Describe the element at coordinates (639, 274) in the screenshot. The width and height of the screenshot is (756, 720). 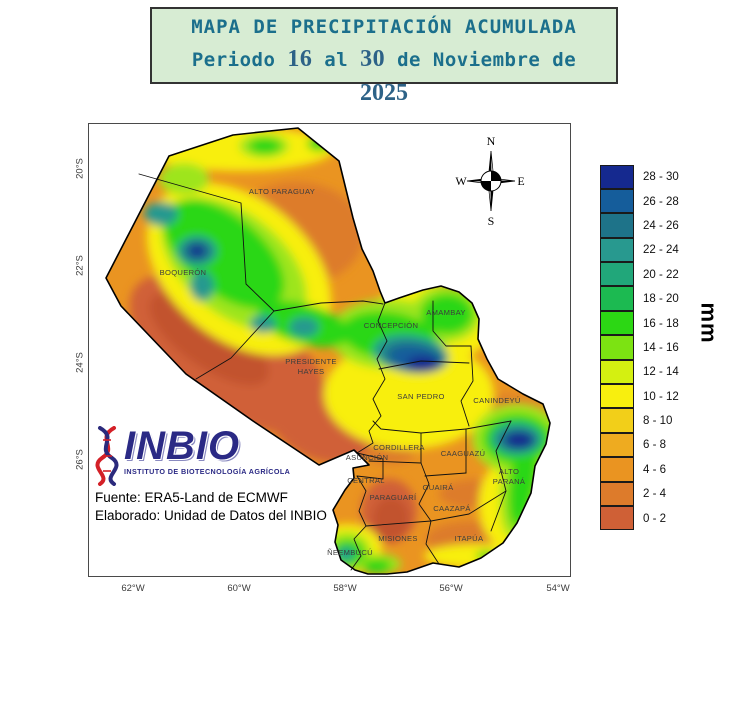
I see `legend-item: 20 - 22` at that location.